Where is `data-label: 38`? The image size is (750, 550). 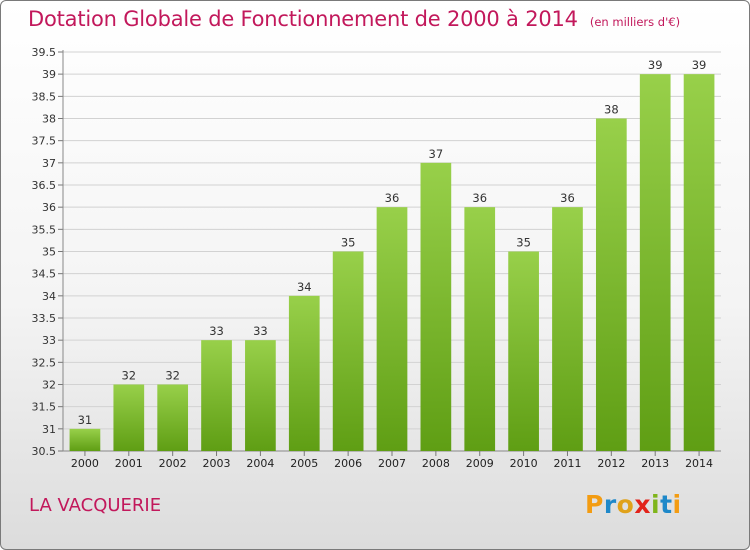 data-label: 38 is located at coordinates (611, 110).